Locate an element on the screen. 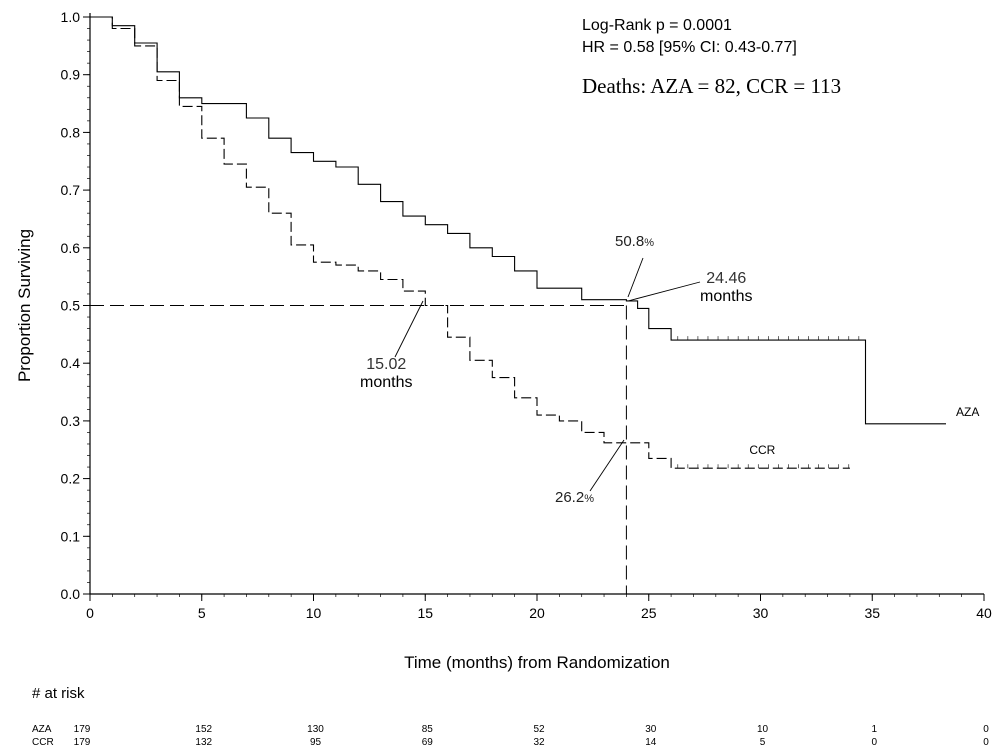 The height and width of the screenshot is (753, 992). ccr-median-label: 15.02 months is located at coordinates (386, 374).